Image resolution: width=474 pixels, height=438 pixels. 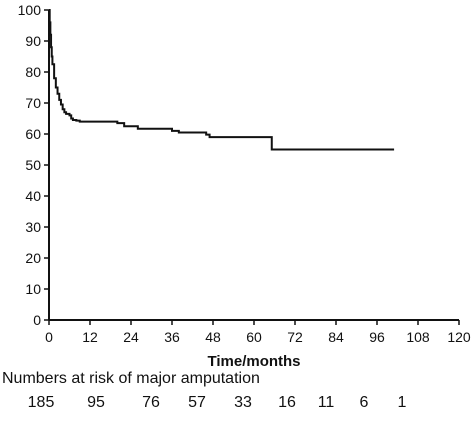 I want to click on x-tick-label: 12, so click(x=90, y=337).